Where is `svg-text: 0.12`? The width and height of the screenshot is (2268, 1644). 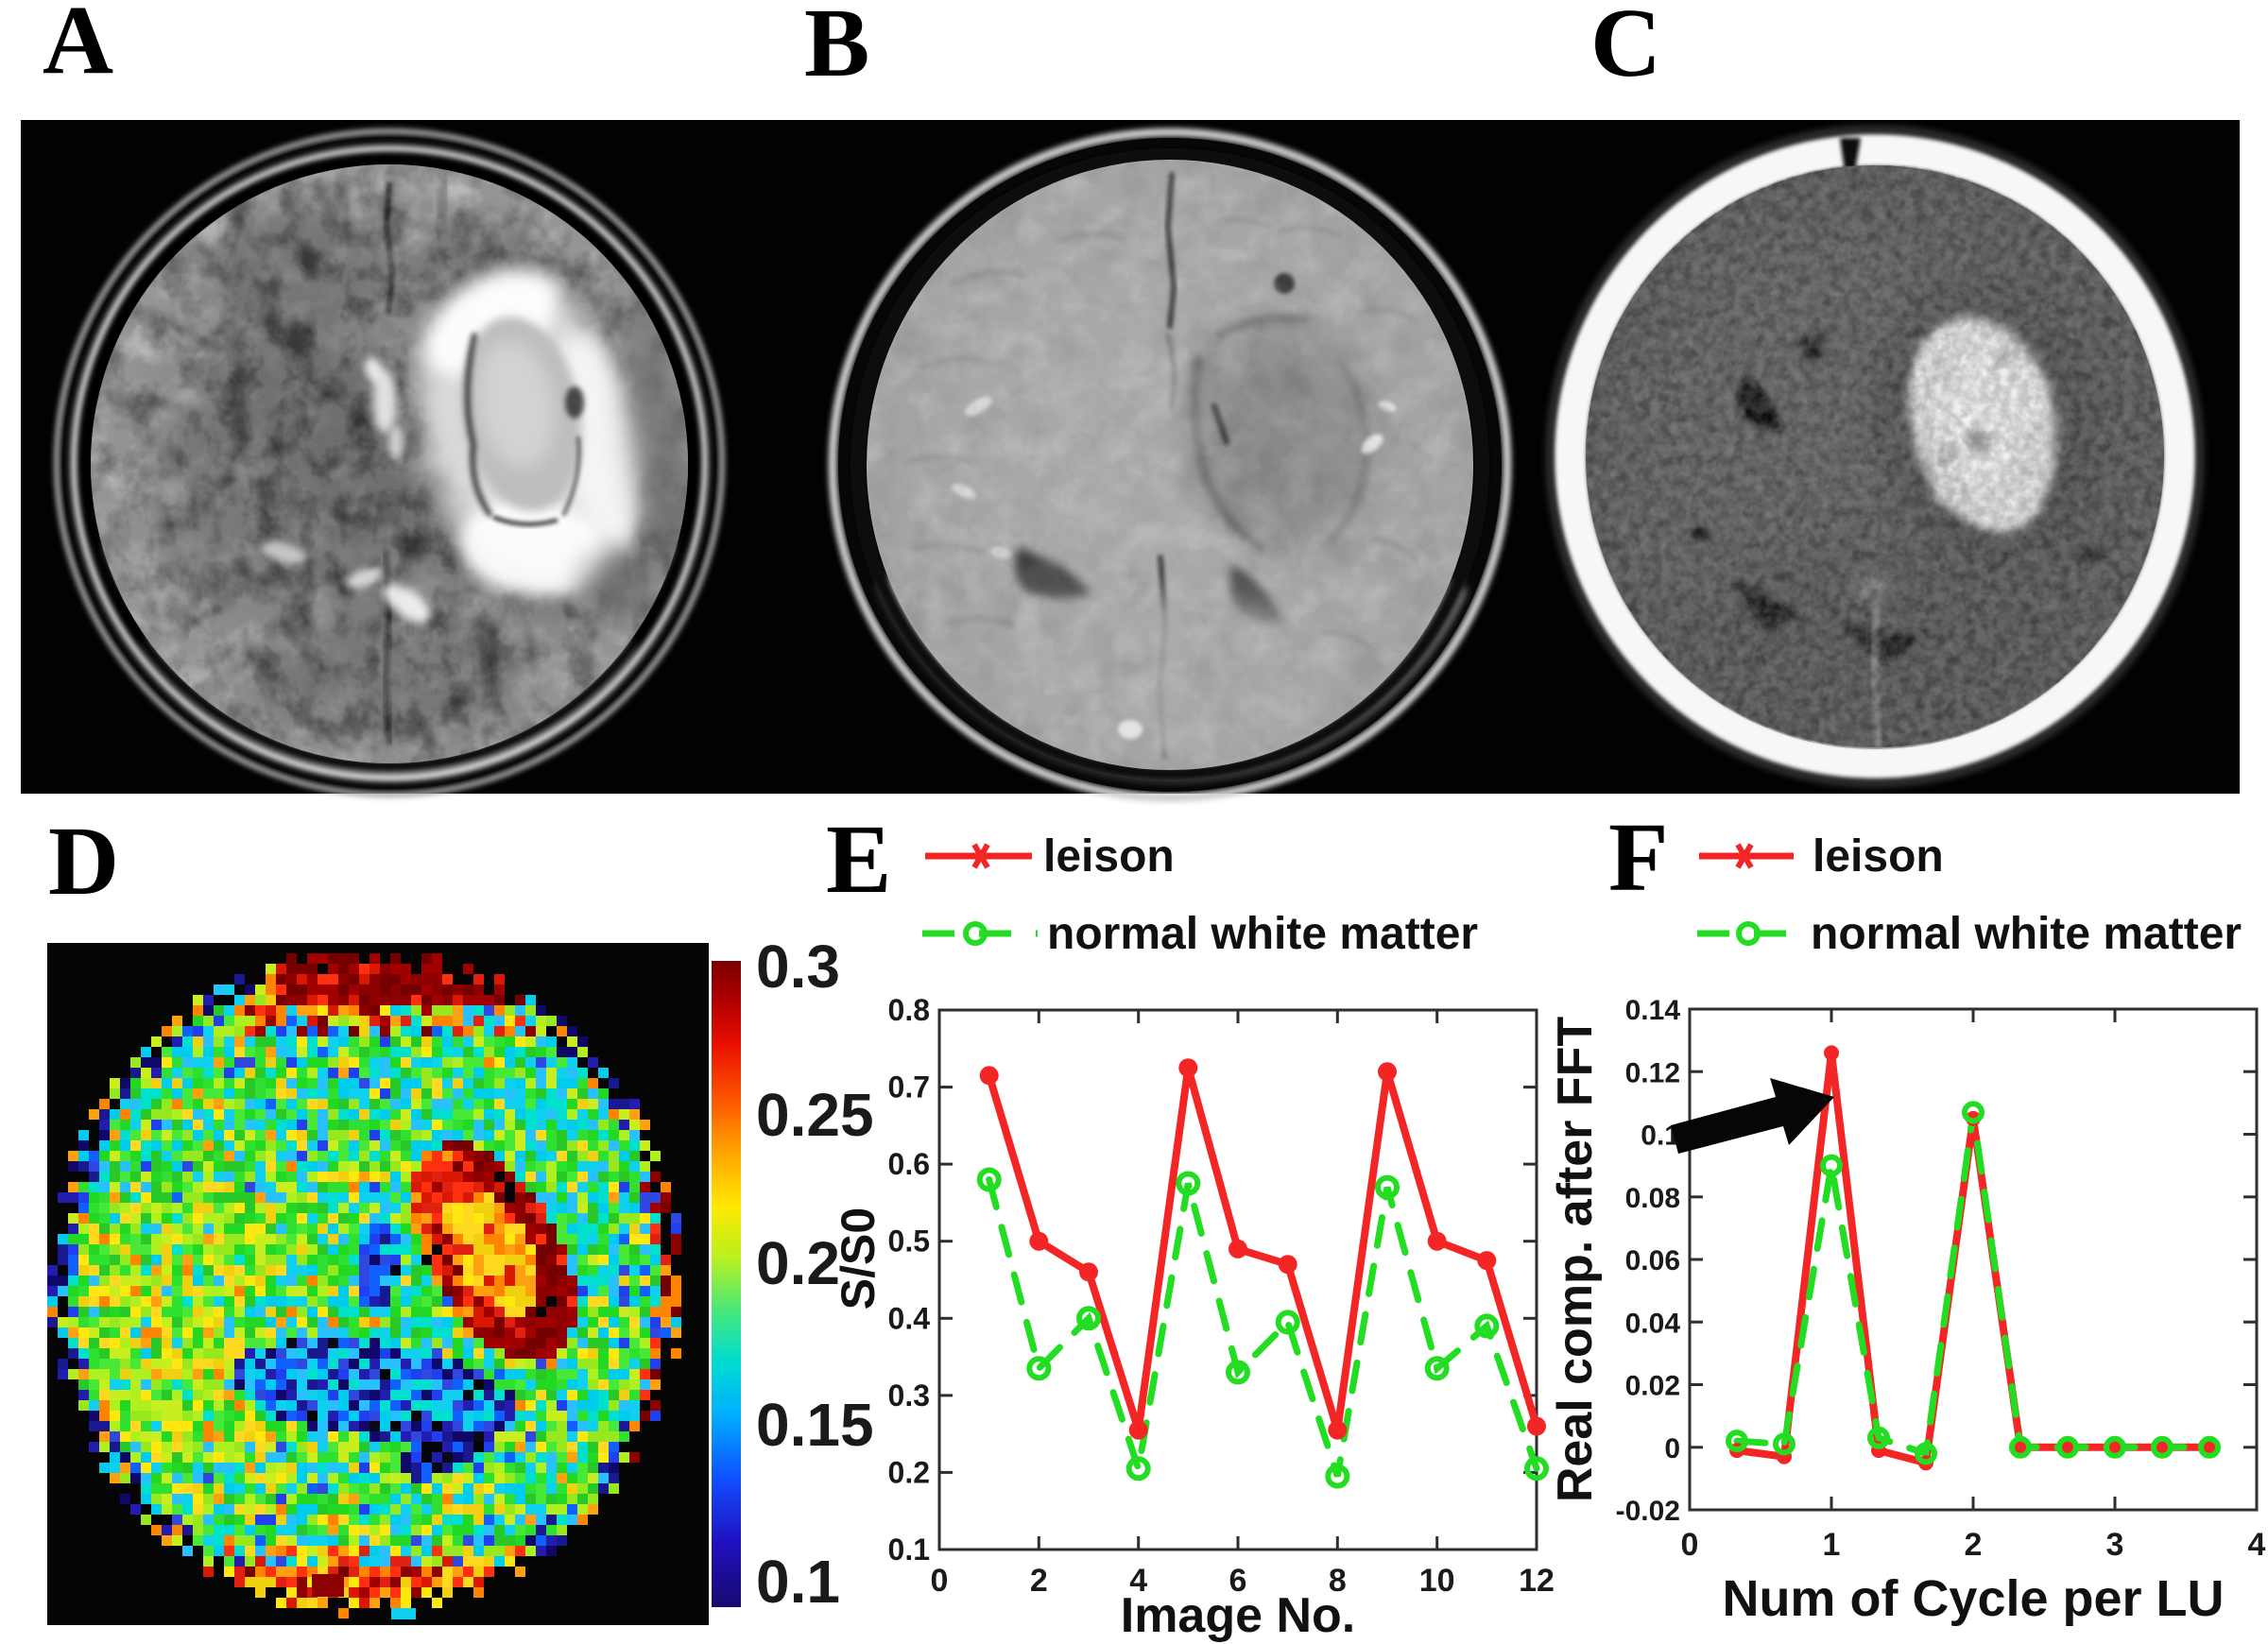 svg-text: 0.12 is located at coordinates (1652, 1072).